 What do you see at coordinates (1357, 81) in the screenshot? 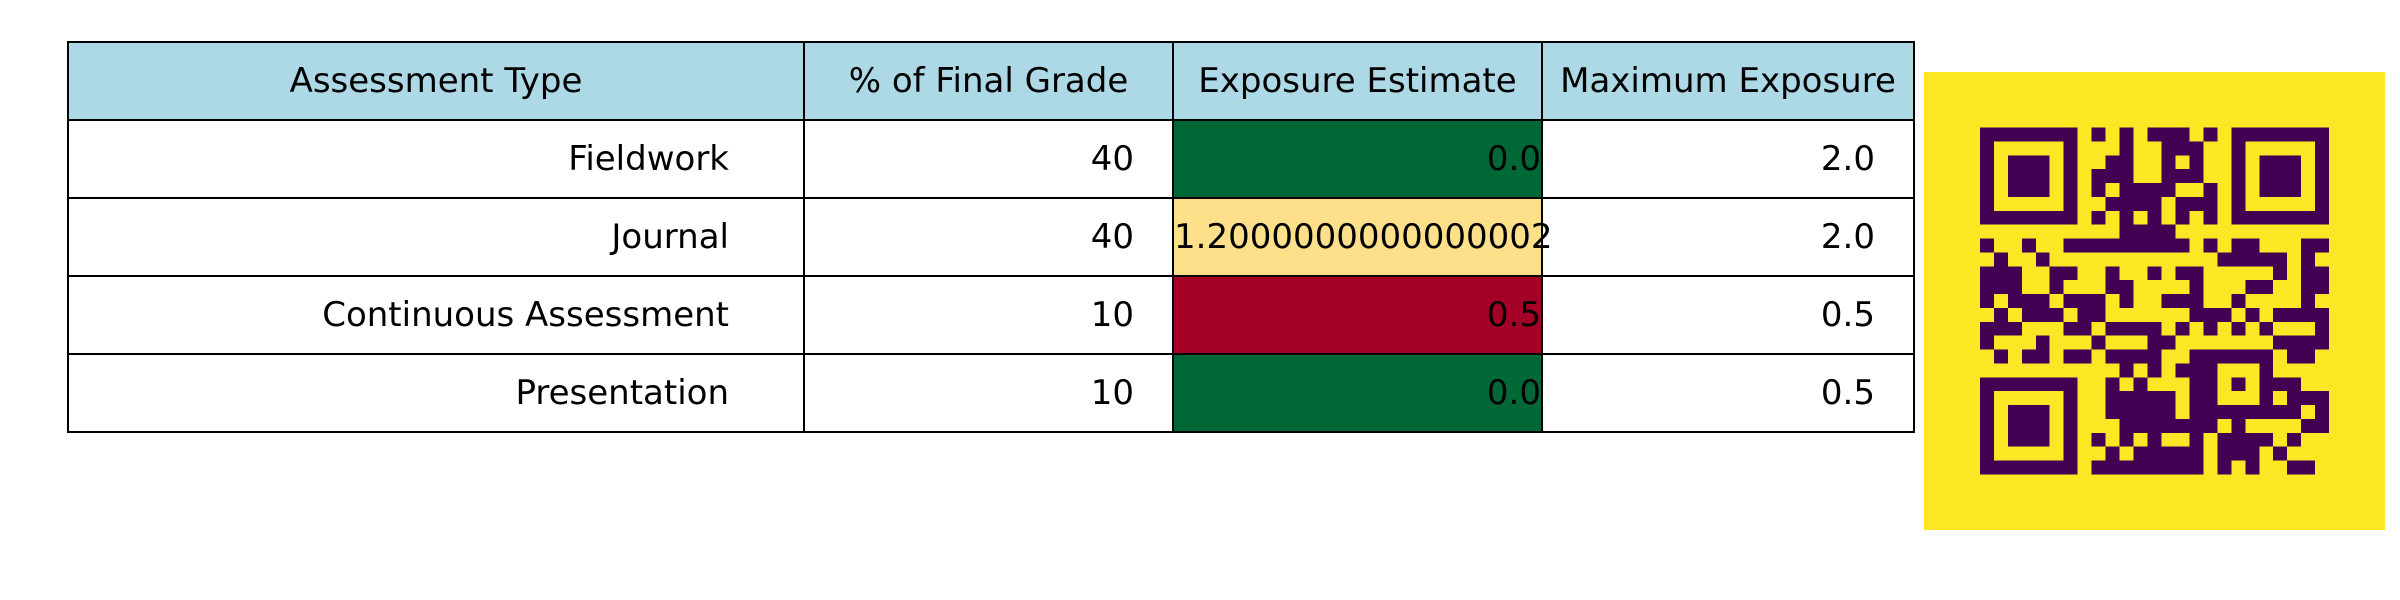
I see `header-exposure-estimate: Exposure Estimate` at bounding box center [1357, 81].